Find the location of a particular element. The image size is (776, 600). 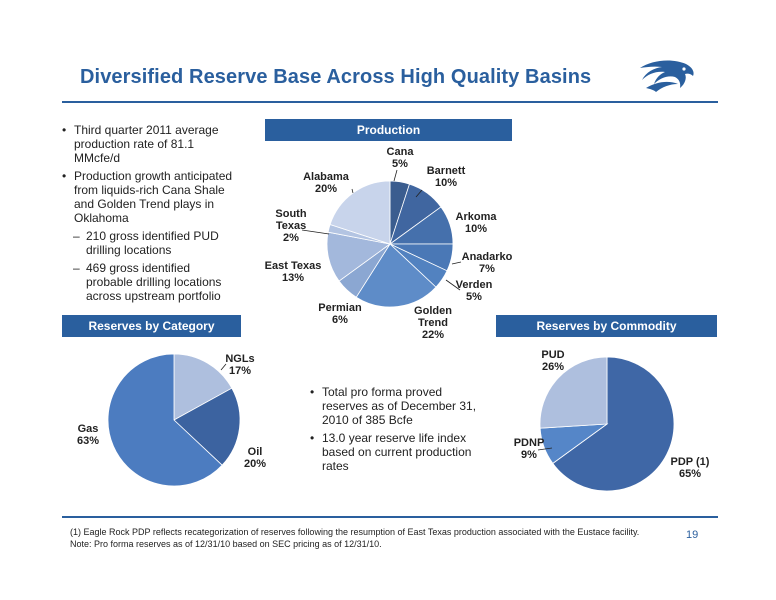

slice-label: Verden 5% is located at coordinates (474, 291).